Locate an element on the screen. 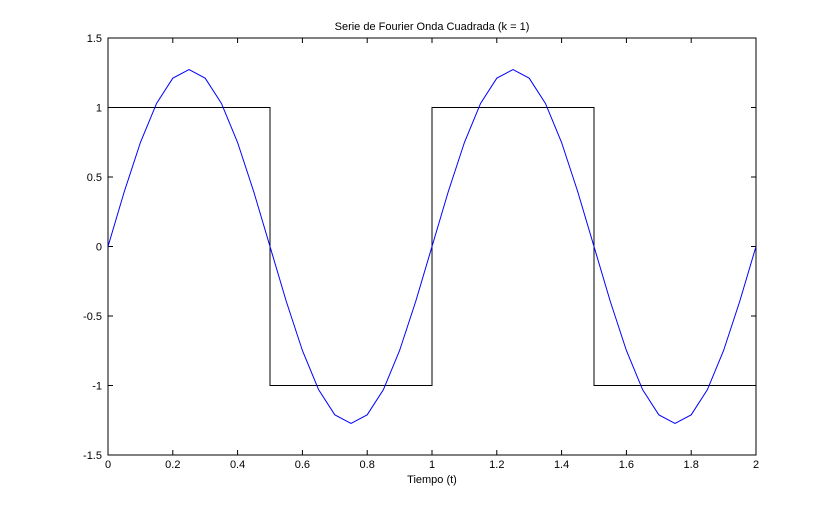 The image size is (836, 512). x-tick-label: 0.2 is located at coordinates (172, 465).